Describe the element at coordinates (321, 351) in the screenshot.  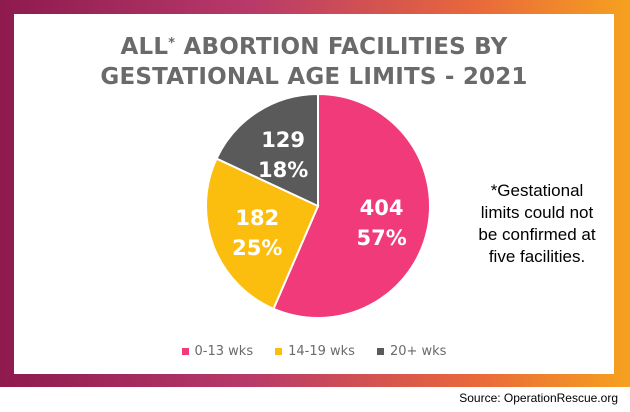
I see `legend-label: 14-19 wks` at that location.